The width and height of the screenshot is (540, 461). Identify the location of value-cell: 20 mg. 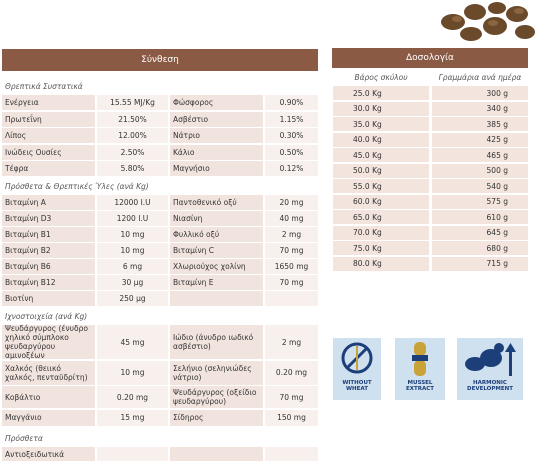
(291, 202).